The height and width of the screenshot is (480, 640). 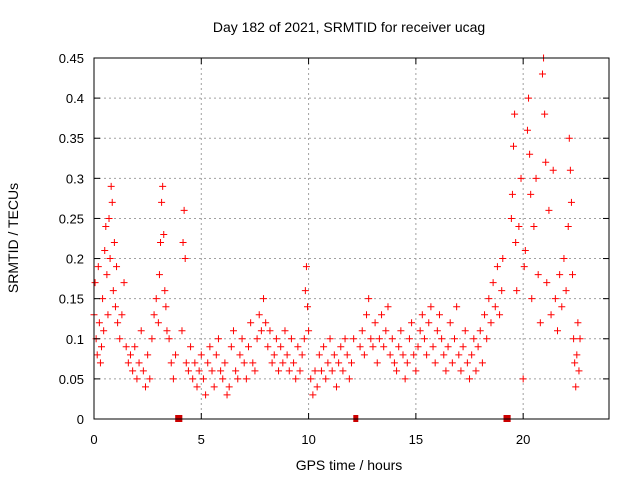 What do you see at coordinates (71, 138) in the screenshot?
I see `y-tick-label: 0.35` at bounding box center [71, 138].